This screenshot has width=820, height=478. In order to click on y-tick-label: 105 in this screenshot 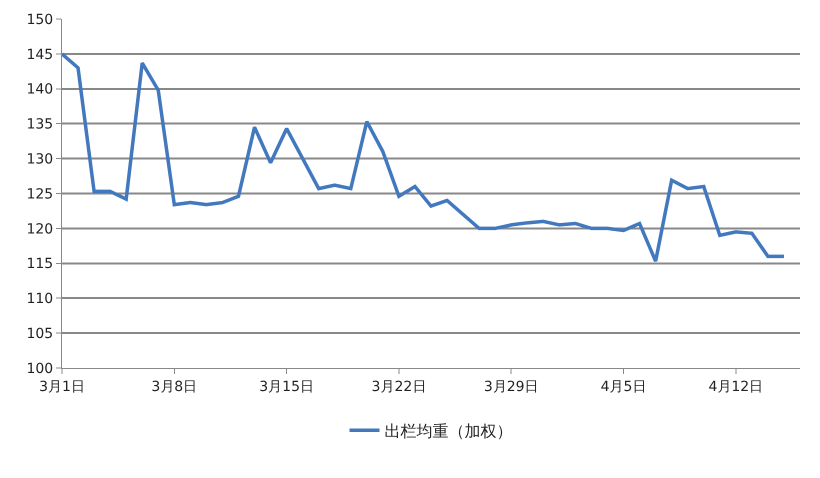, I will do `click(40, 334)`.